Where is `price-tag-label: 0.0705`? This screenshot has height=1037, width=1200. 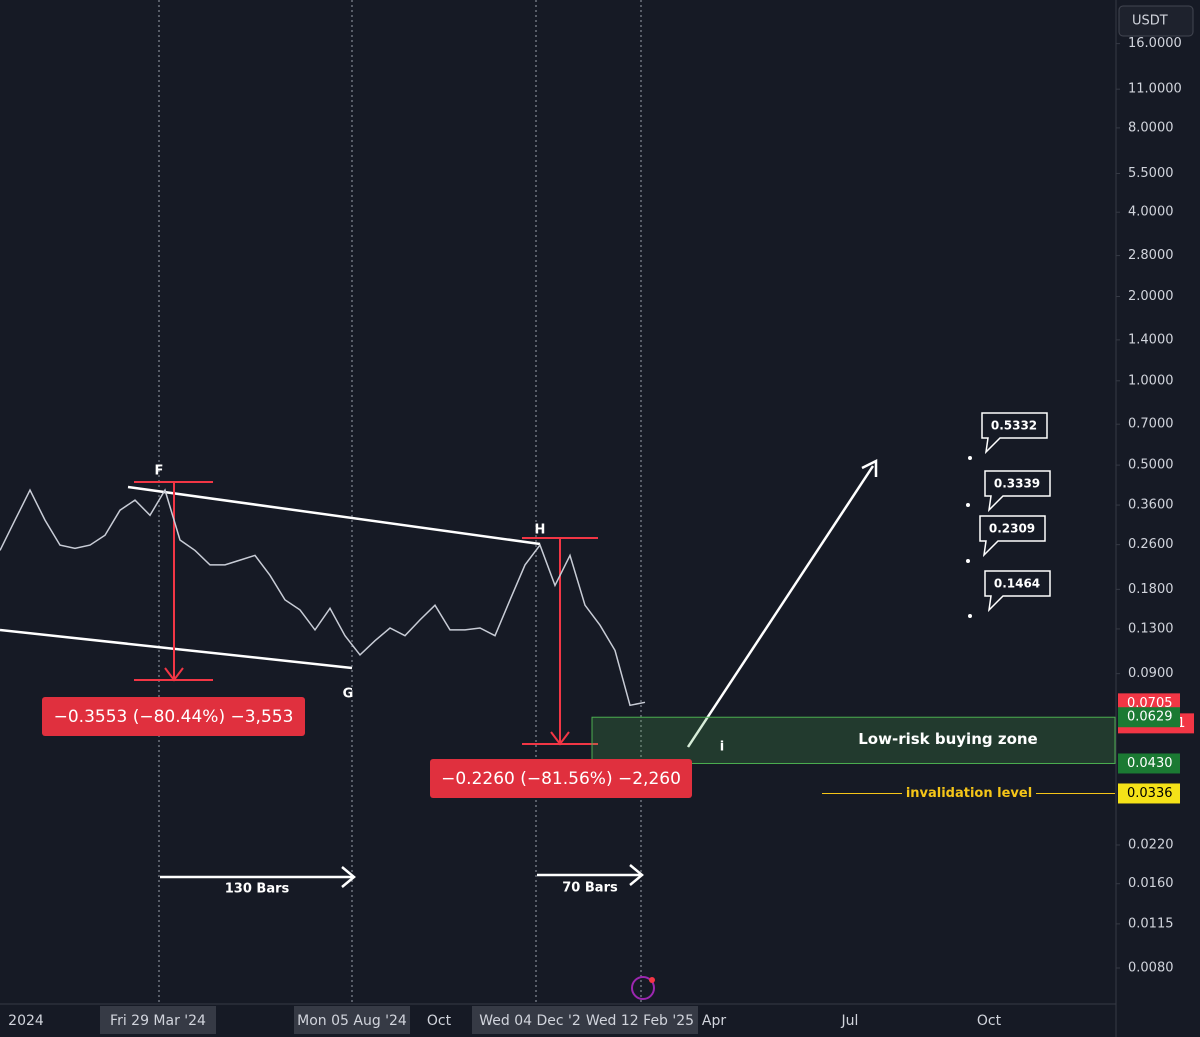
price-tag-label: 0.0705 is located at coordinates (1150, 703).